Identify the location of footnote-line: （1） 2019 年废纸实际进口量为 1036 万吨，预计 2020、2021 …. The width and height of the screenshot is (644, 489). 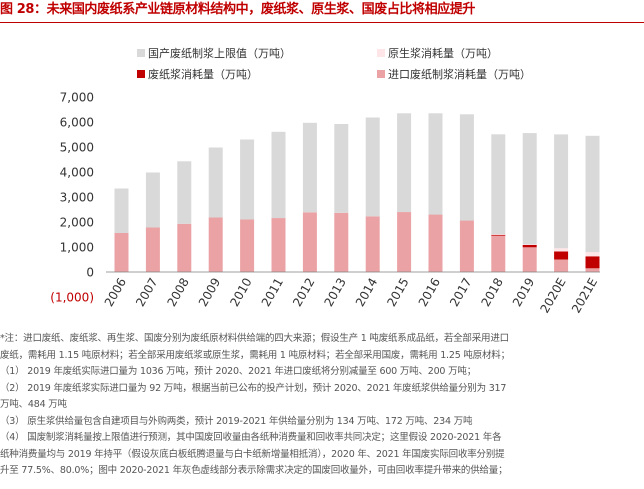
(238, 371).